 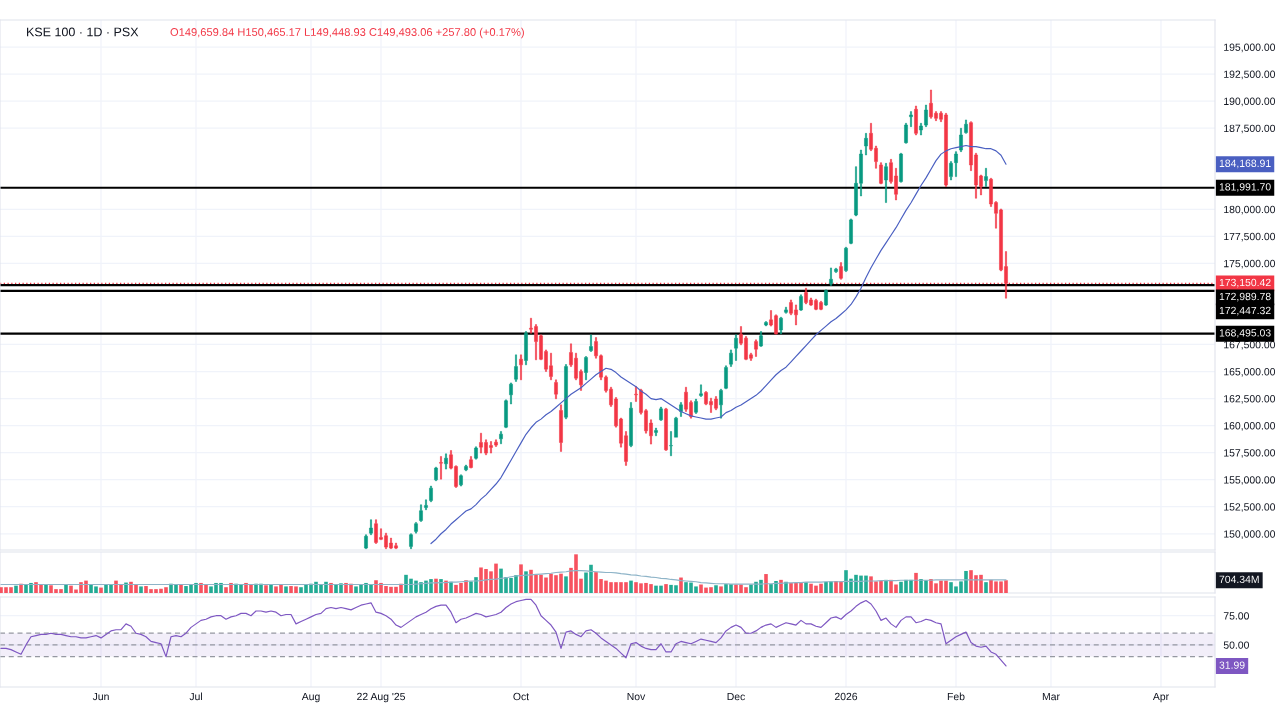 I want to click on y-tick-label: 190,000.00, so click(x=1250, y=102).